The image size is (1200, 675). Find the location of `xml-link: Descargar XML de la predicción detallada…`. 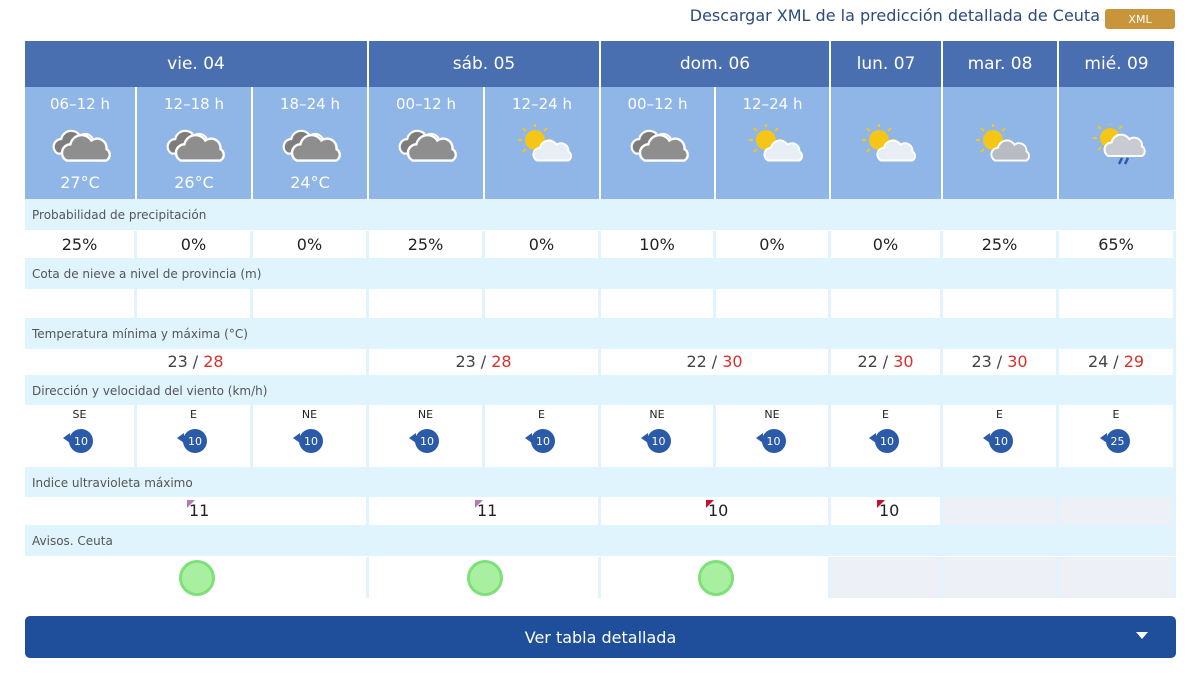

xml-link: Descargar XML de la predicción detallada… is located at coordinates (894, 15).